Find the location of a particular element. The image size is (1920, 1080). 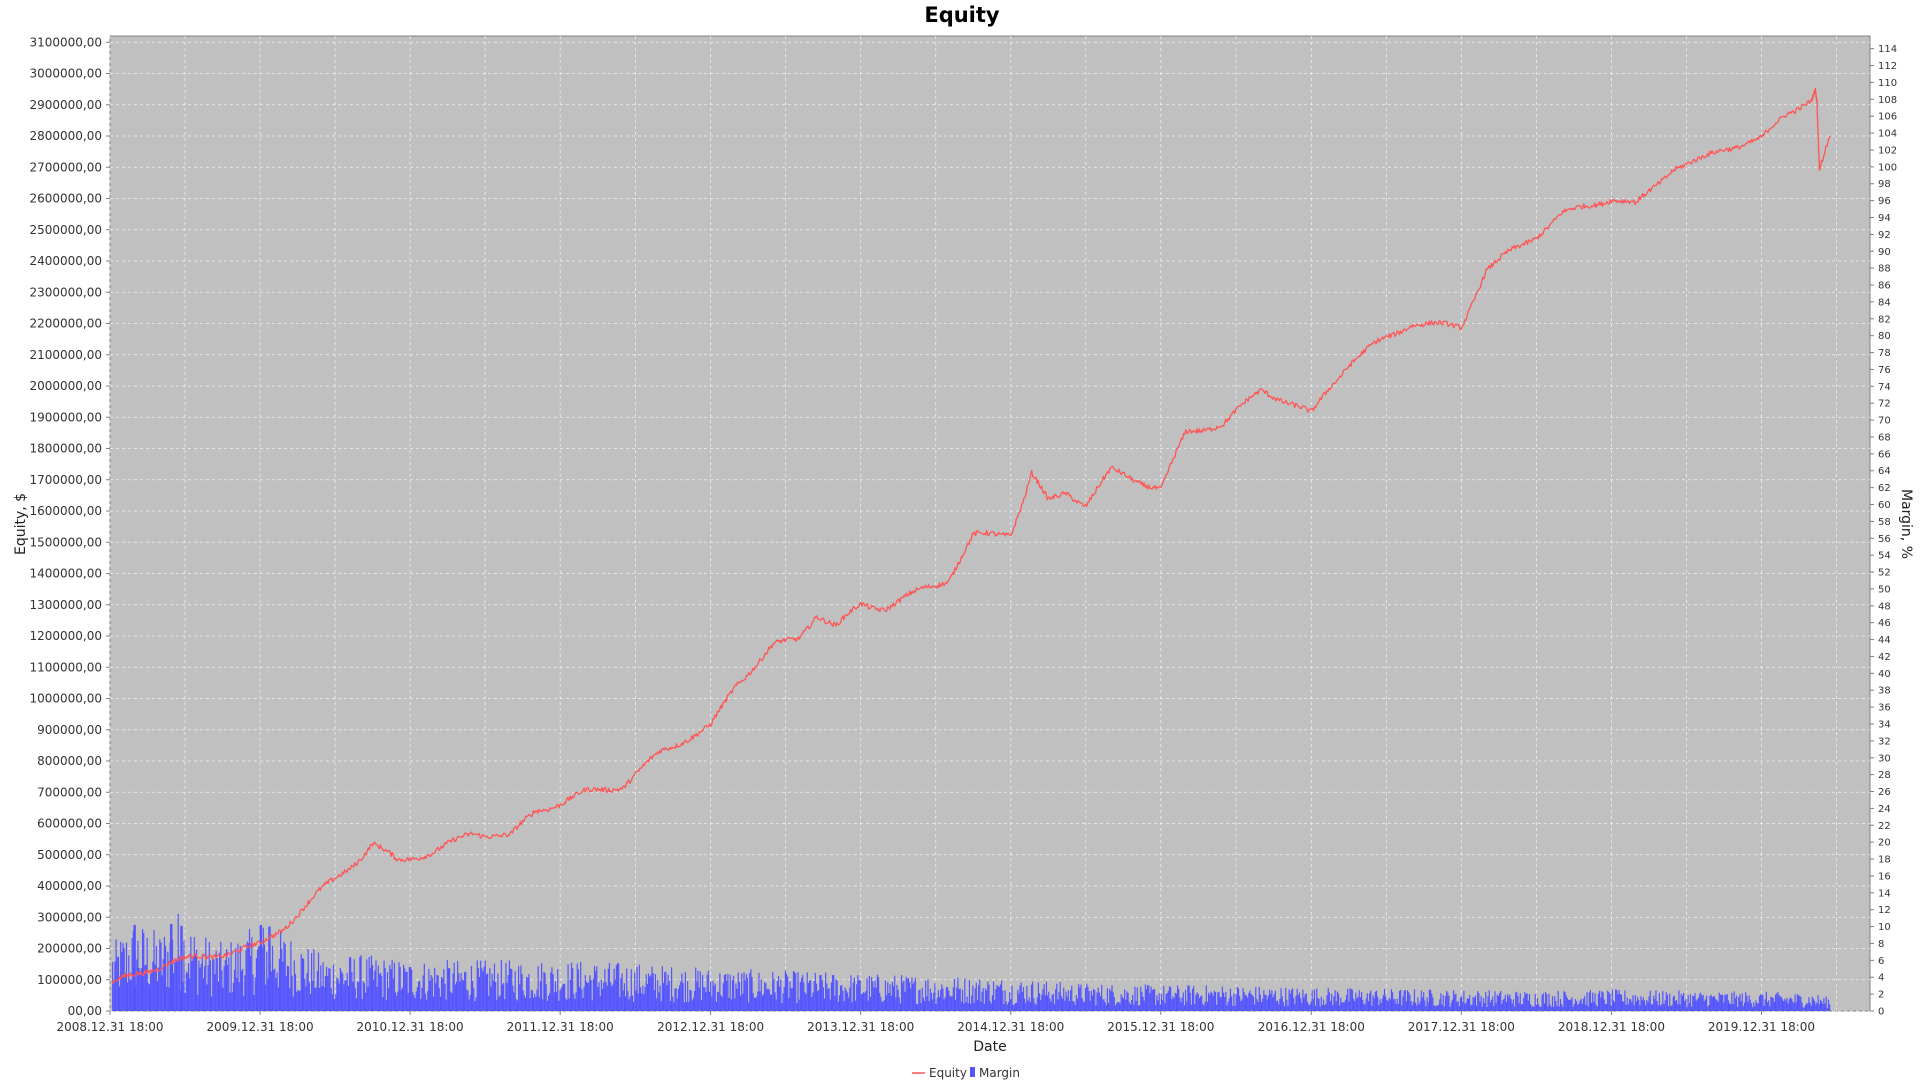

left-tick-label: 1100000,00 is located at coordinates (65, 667).